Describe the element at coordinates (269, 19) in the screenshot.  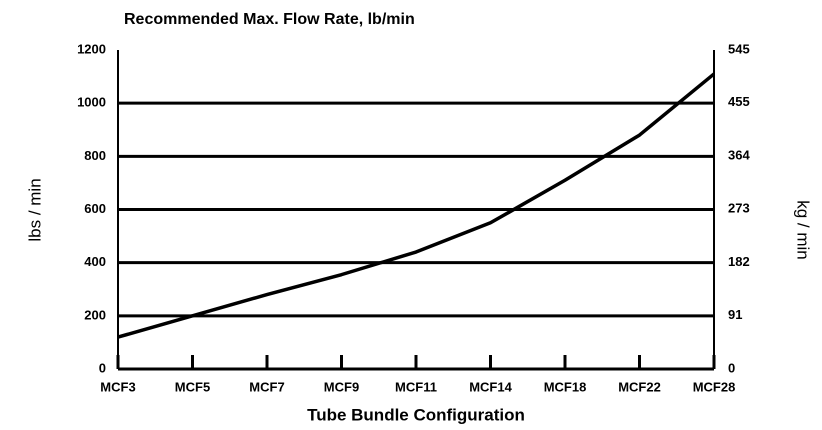
I see `chart-title: Recommended Max. Flow Rate, lb/min` at that location.